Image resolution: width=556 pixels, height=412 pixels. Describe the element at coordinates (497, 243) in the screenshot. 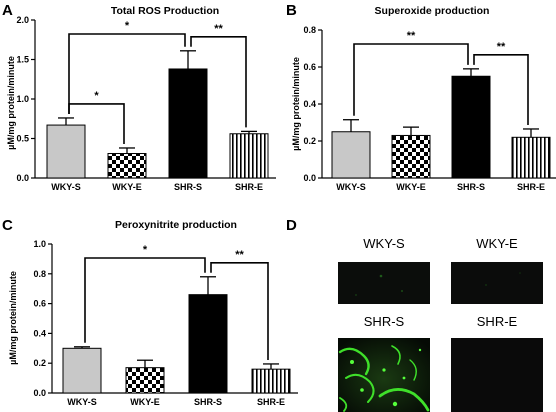

I see `image-label-wky-e: WKY-E` at that location.